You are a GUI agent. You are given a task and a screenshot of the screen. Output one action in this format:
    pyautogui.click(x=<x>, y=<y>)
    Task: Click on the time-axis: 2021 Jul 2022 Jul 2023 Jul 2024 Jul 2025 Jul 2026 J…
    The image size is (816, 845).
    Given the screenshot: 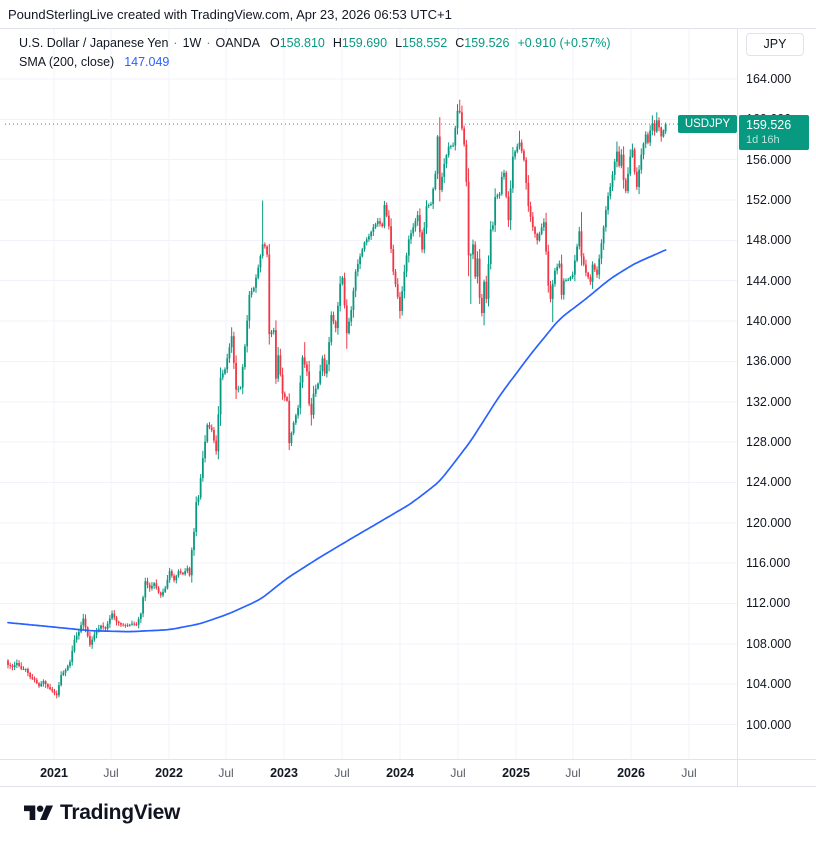 What is the action you would take?
    pyautogui.click(x=408, y=773)
    